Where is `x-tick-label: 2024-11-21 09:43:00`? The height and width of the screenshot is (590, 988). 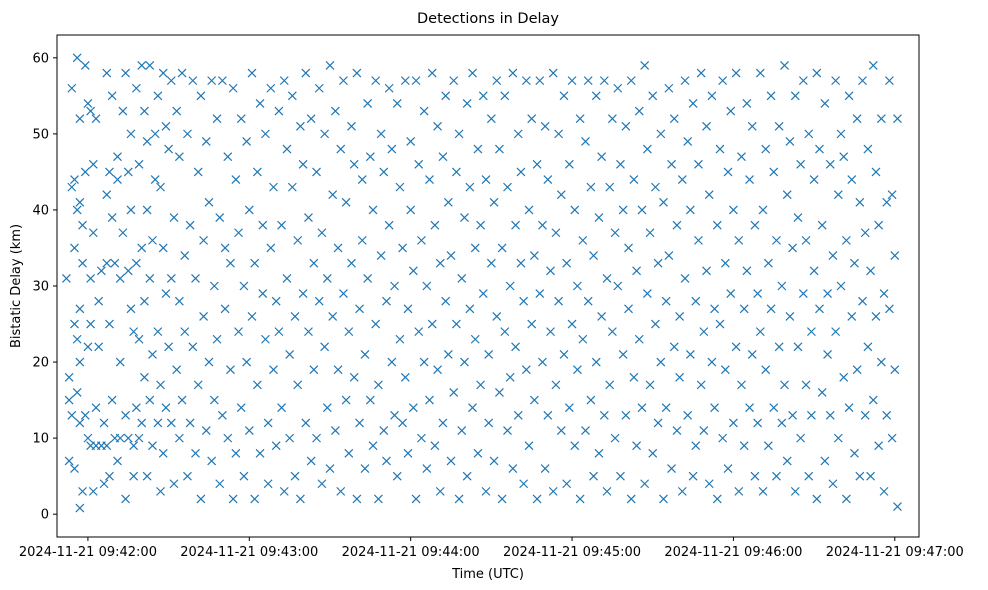
x-tick-label: 2024-11-21 09:43:00 is located at coordinates (249, 552).